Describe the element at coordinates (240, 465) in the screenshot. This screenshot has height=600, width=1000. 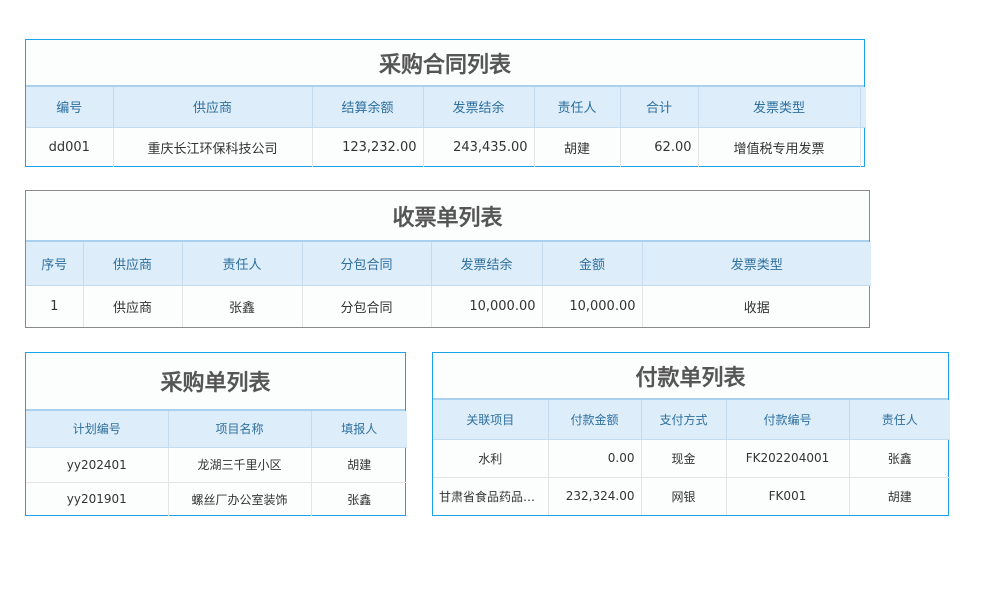
I see `table-cell: 龙湖三千里小区` at that location.